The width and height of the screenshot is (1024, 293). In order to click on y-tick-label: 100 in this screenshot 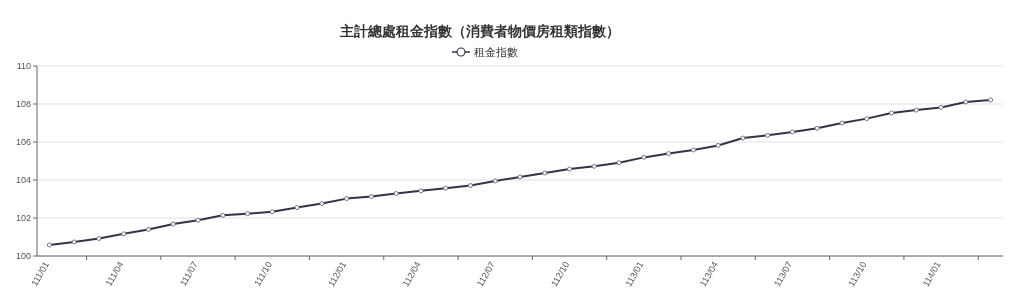, I will do `click(23, 256)`.